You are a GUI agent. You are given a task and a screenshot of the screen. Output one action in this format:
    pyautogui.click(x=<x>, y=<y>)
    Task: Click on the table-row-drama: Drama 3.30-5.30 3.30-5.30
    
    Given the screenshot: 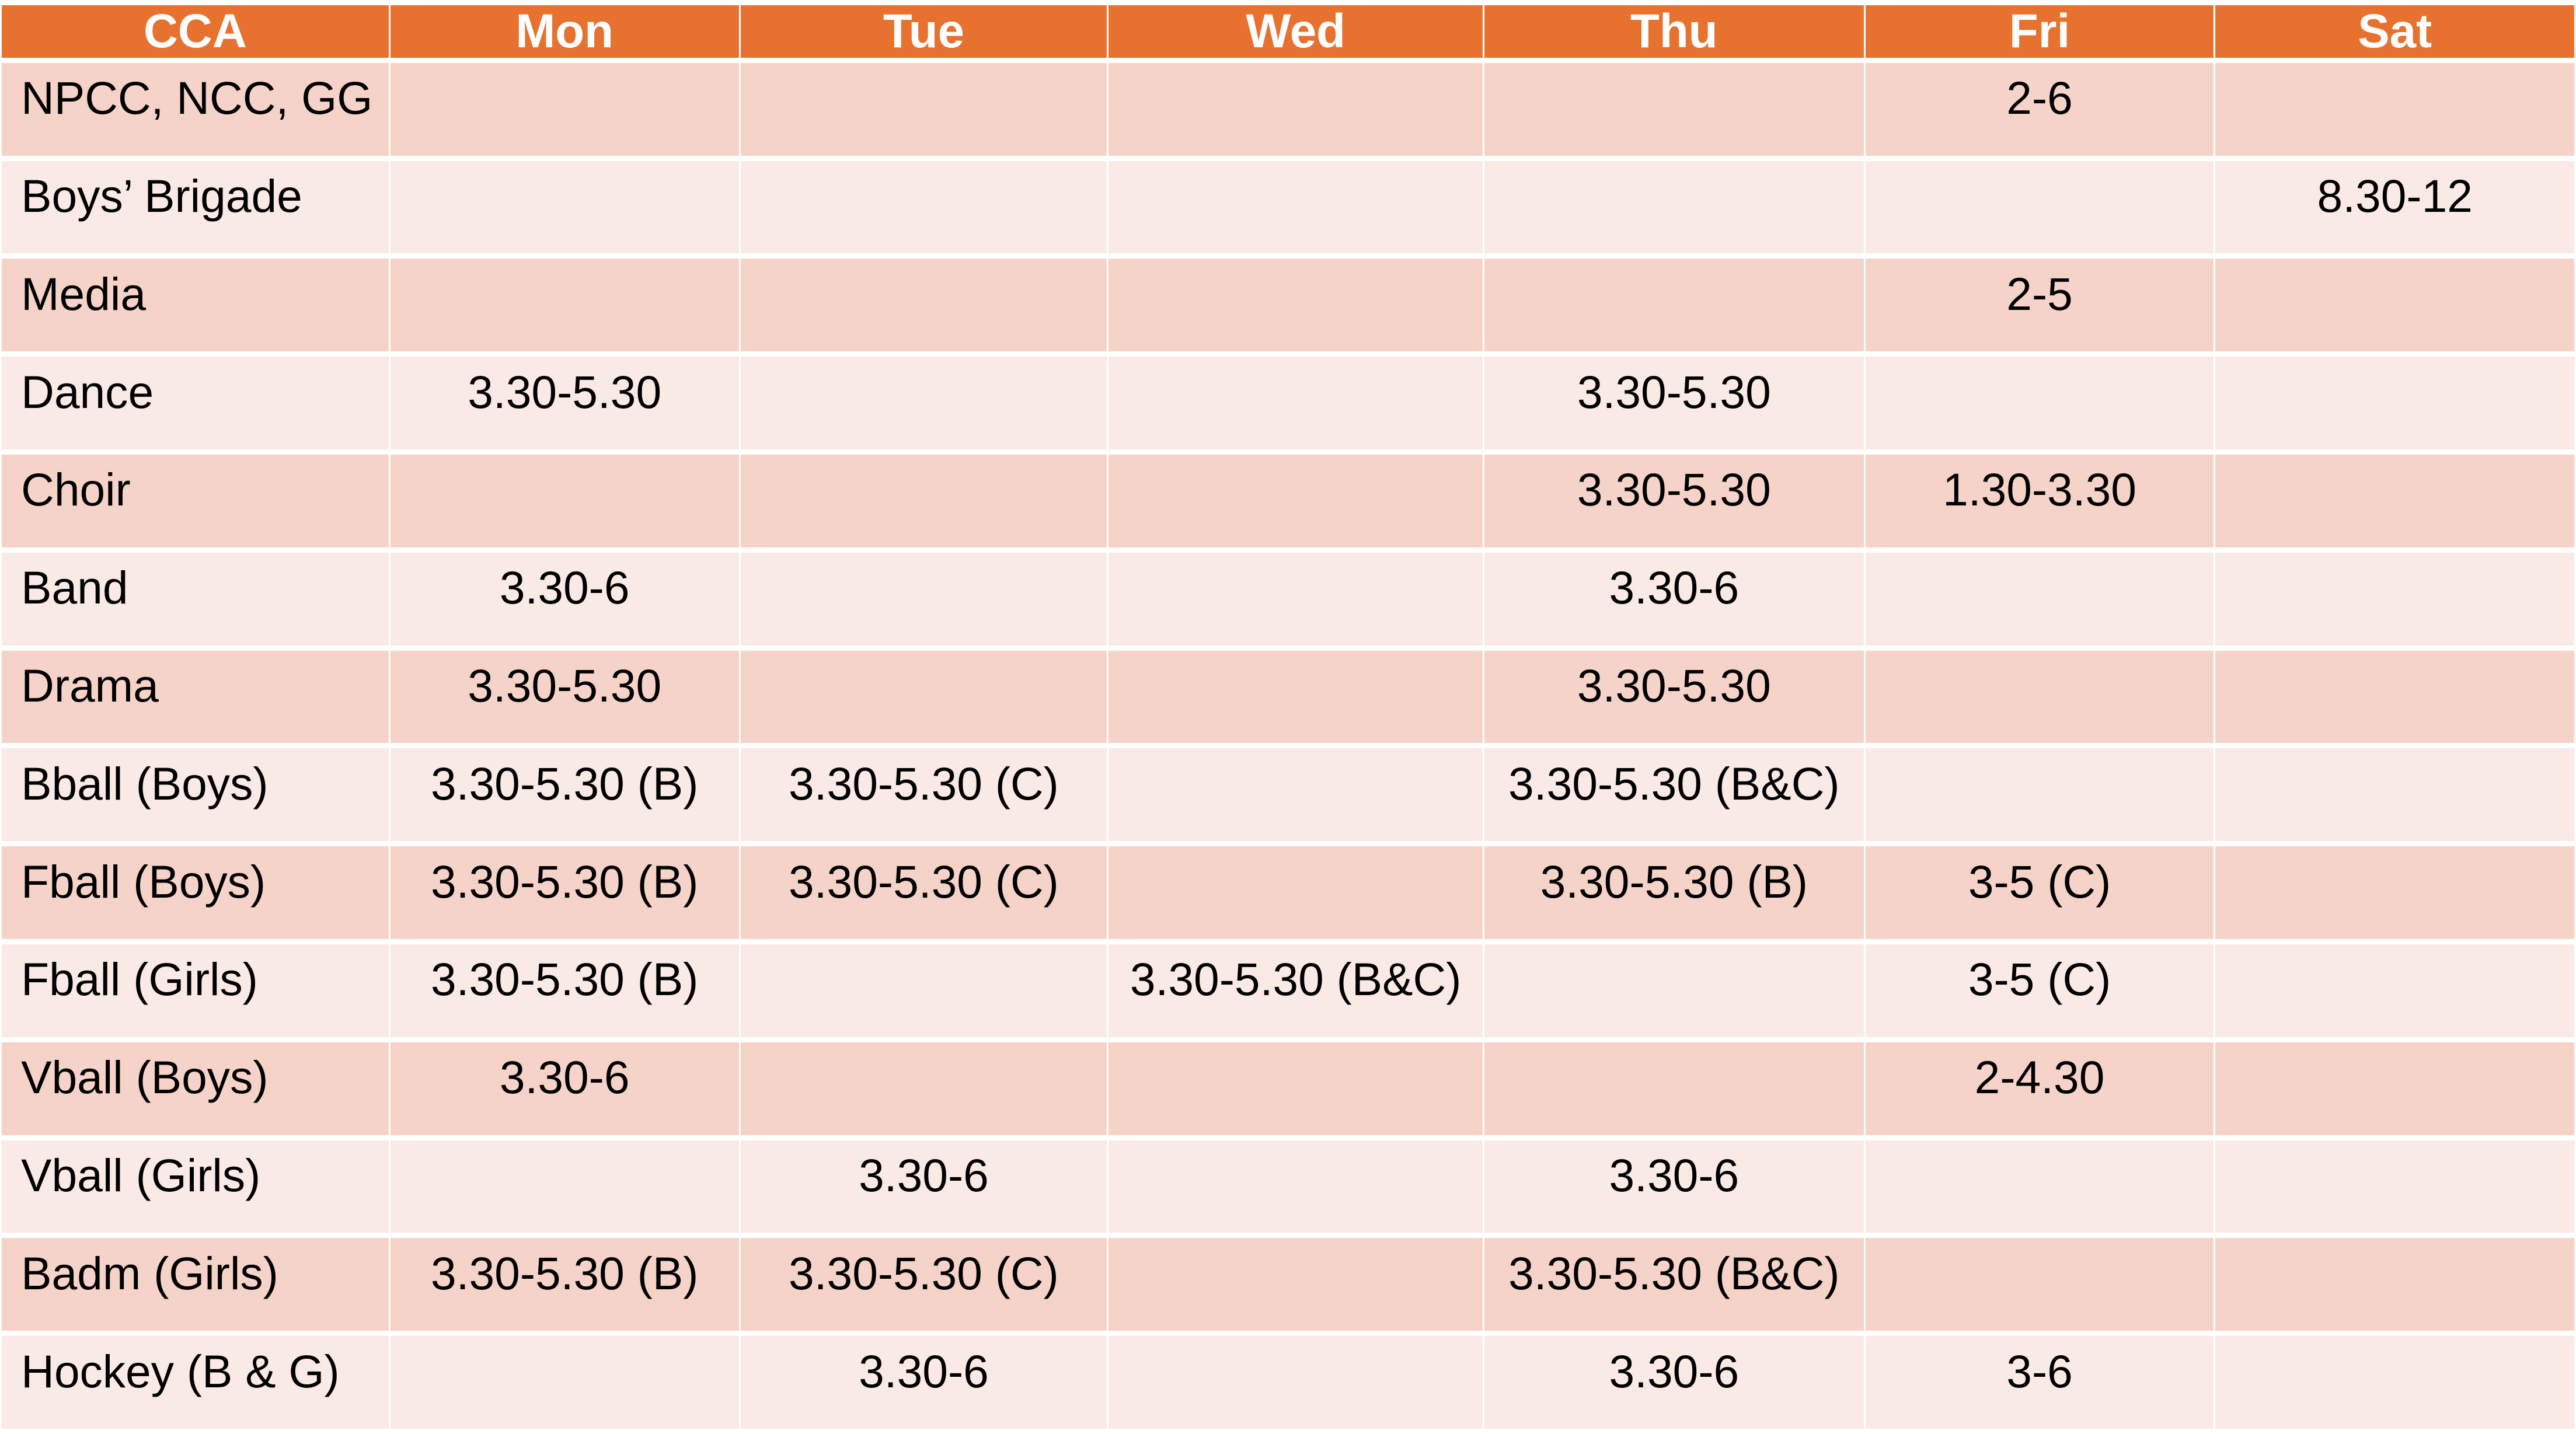 What is the action you would take?
    pyautogui.click(x=1288, y=697)
    